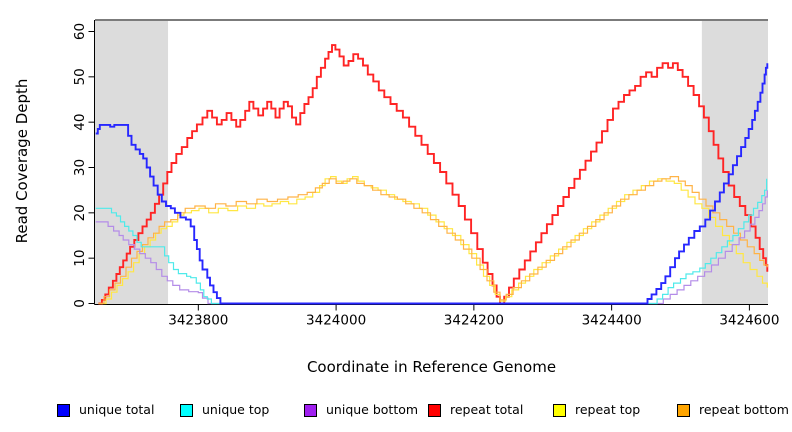  What do you see at coordinates (744, 409) in the screenshot?
I see `legend-label: repeat bottom` at bounding box center [744, 409].